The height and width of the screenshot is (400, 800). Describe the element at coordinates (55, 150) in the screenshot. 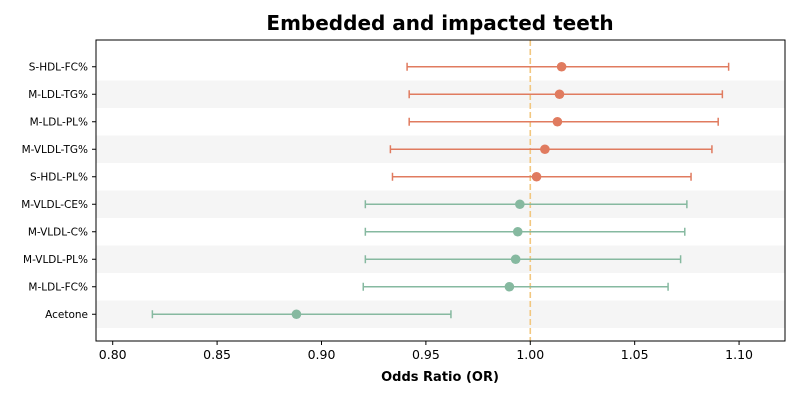

I see `y-tick-label: M-VLDL-TG%` at that location.